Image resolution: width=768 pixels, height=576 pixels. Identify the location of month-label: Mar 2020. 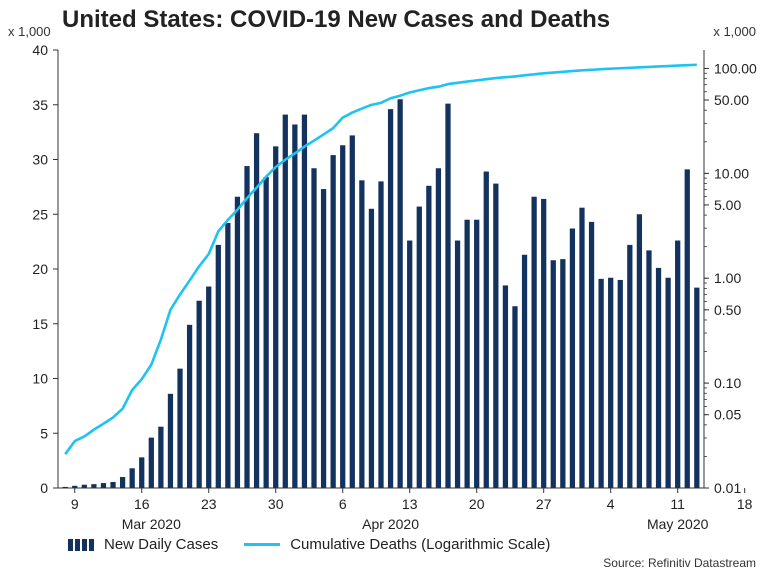
(151, 524).